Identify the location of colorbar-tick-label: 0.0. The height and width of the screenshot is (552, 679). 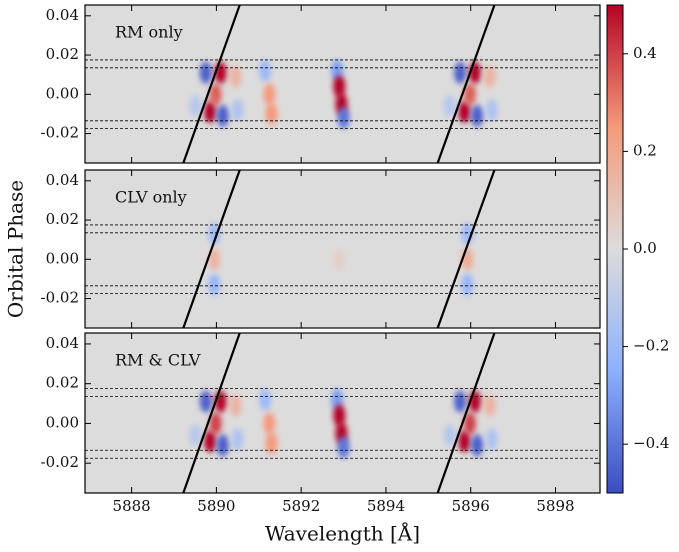
(645, 248).